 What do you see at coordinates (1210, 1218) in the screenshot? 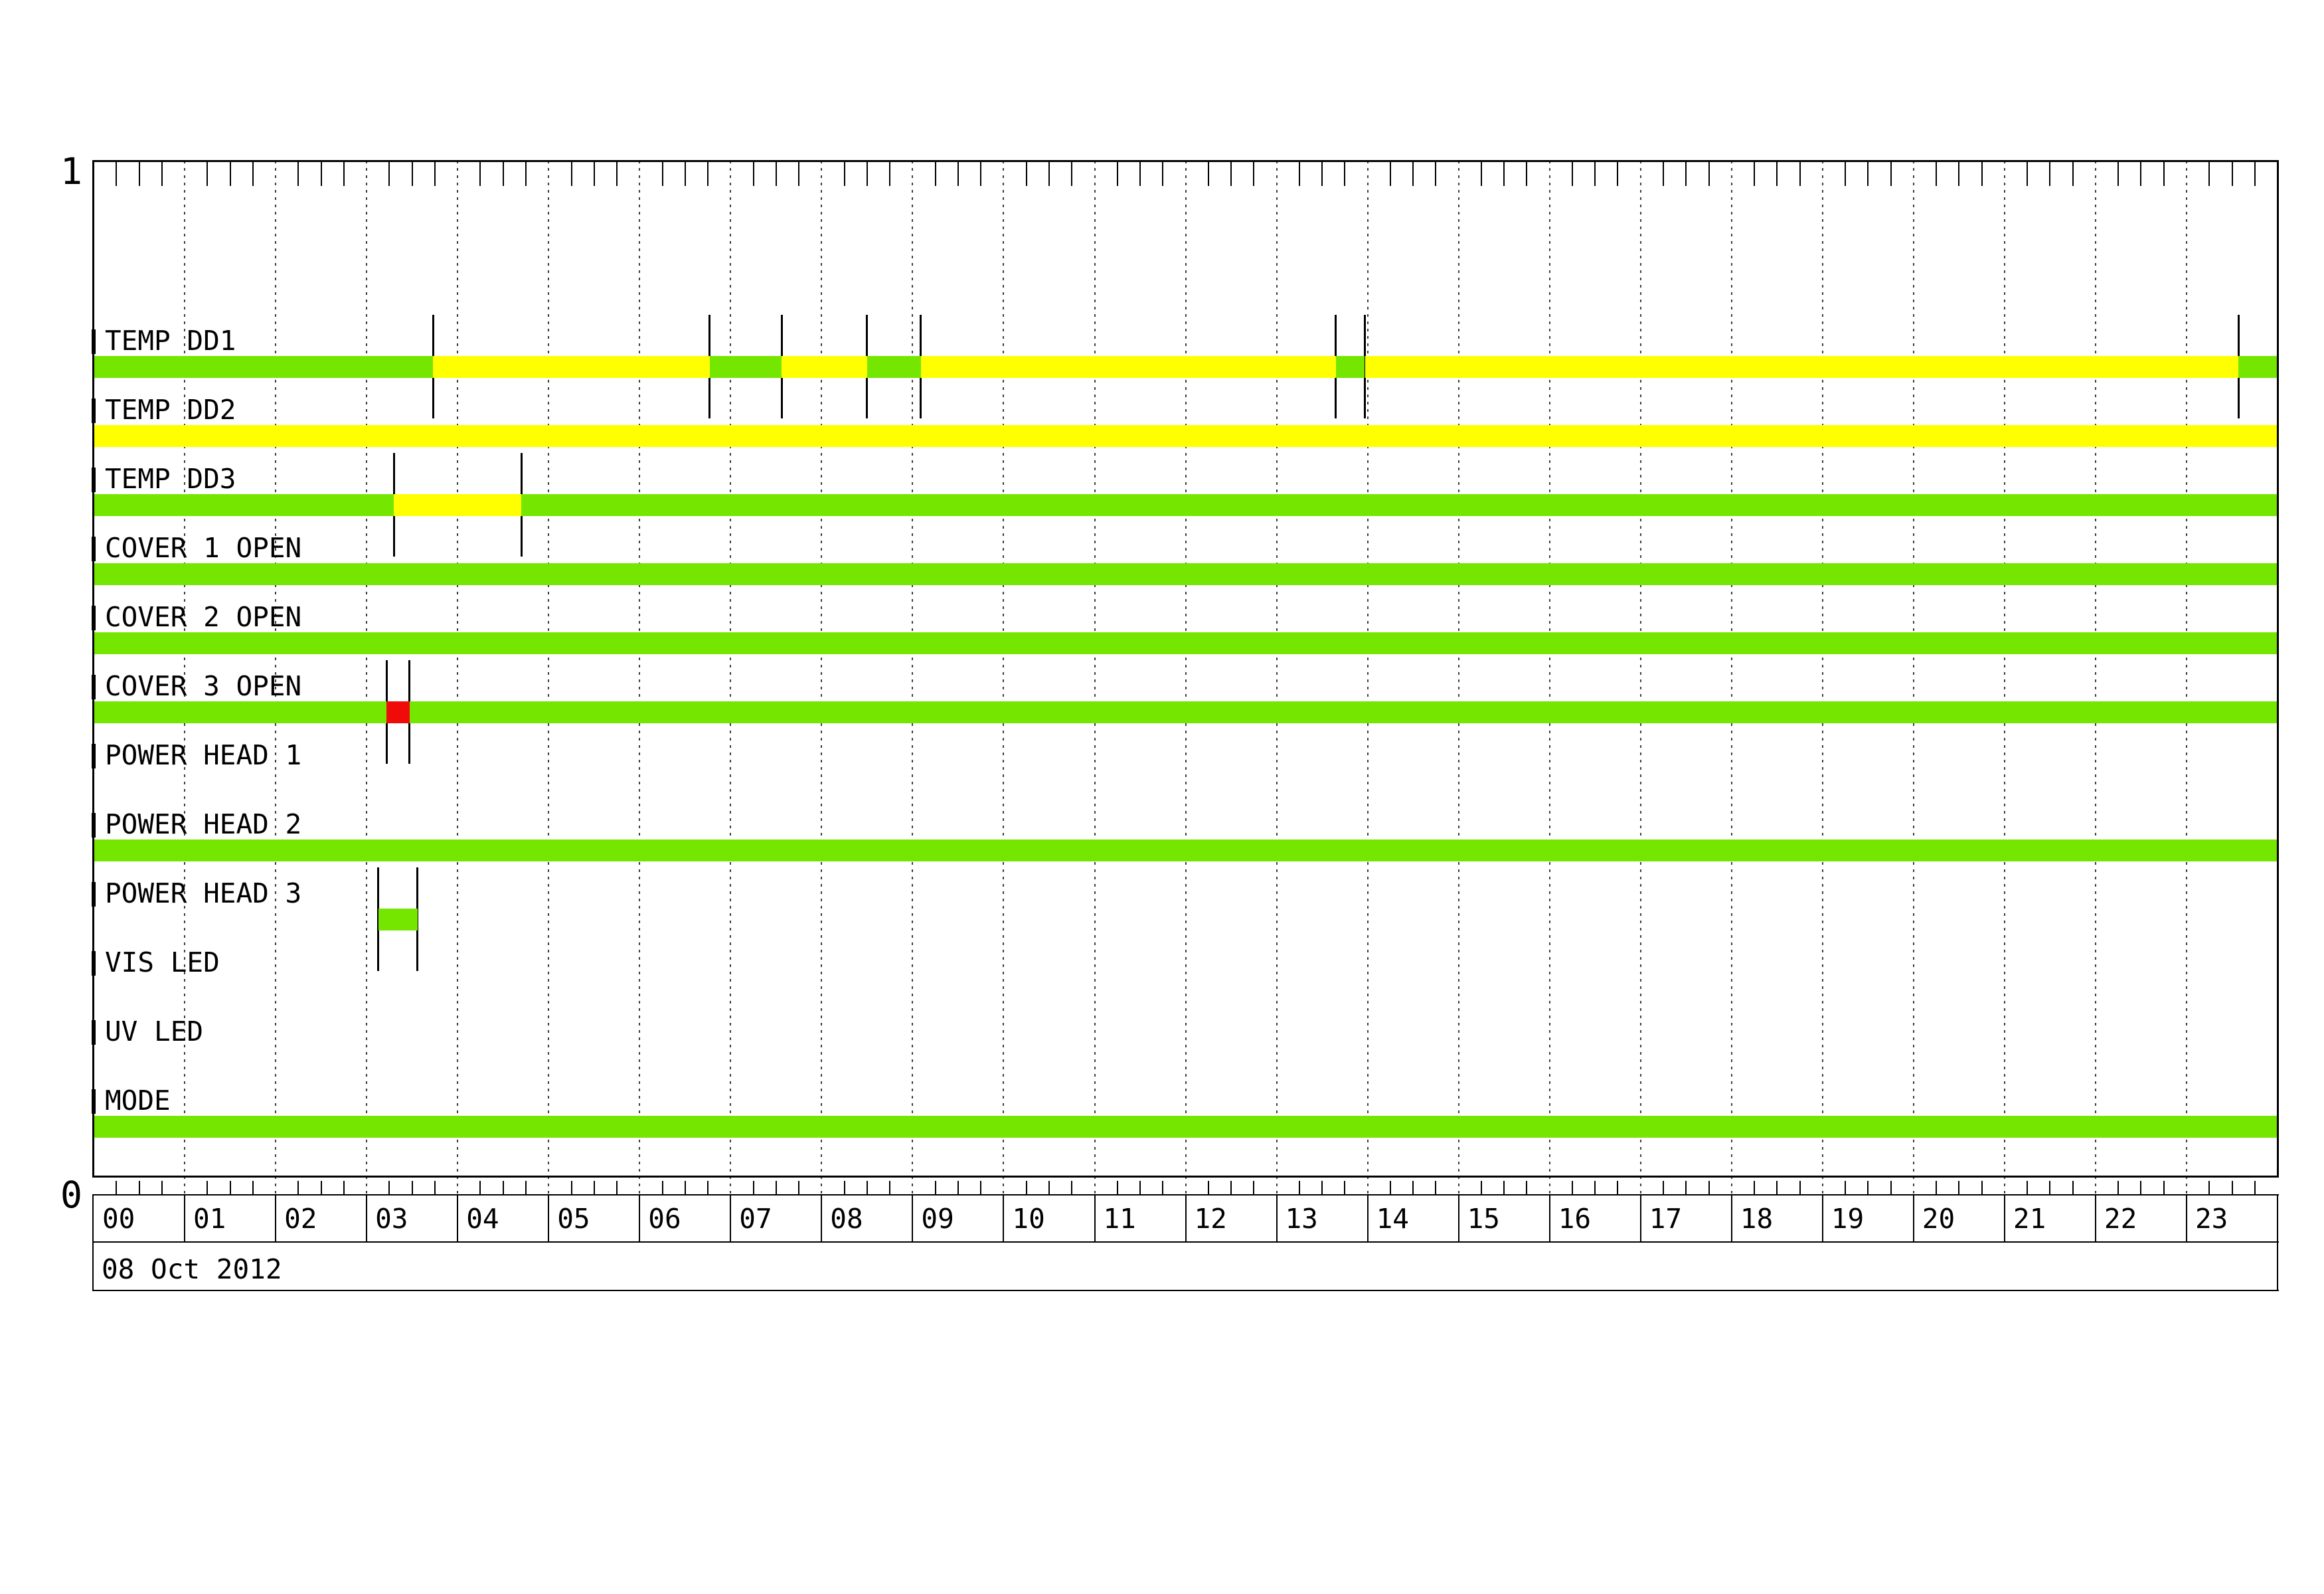
I see `hour-label: 12` at bounding box center [1210, 1218].